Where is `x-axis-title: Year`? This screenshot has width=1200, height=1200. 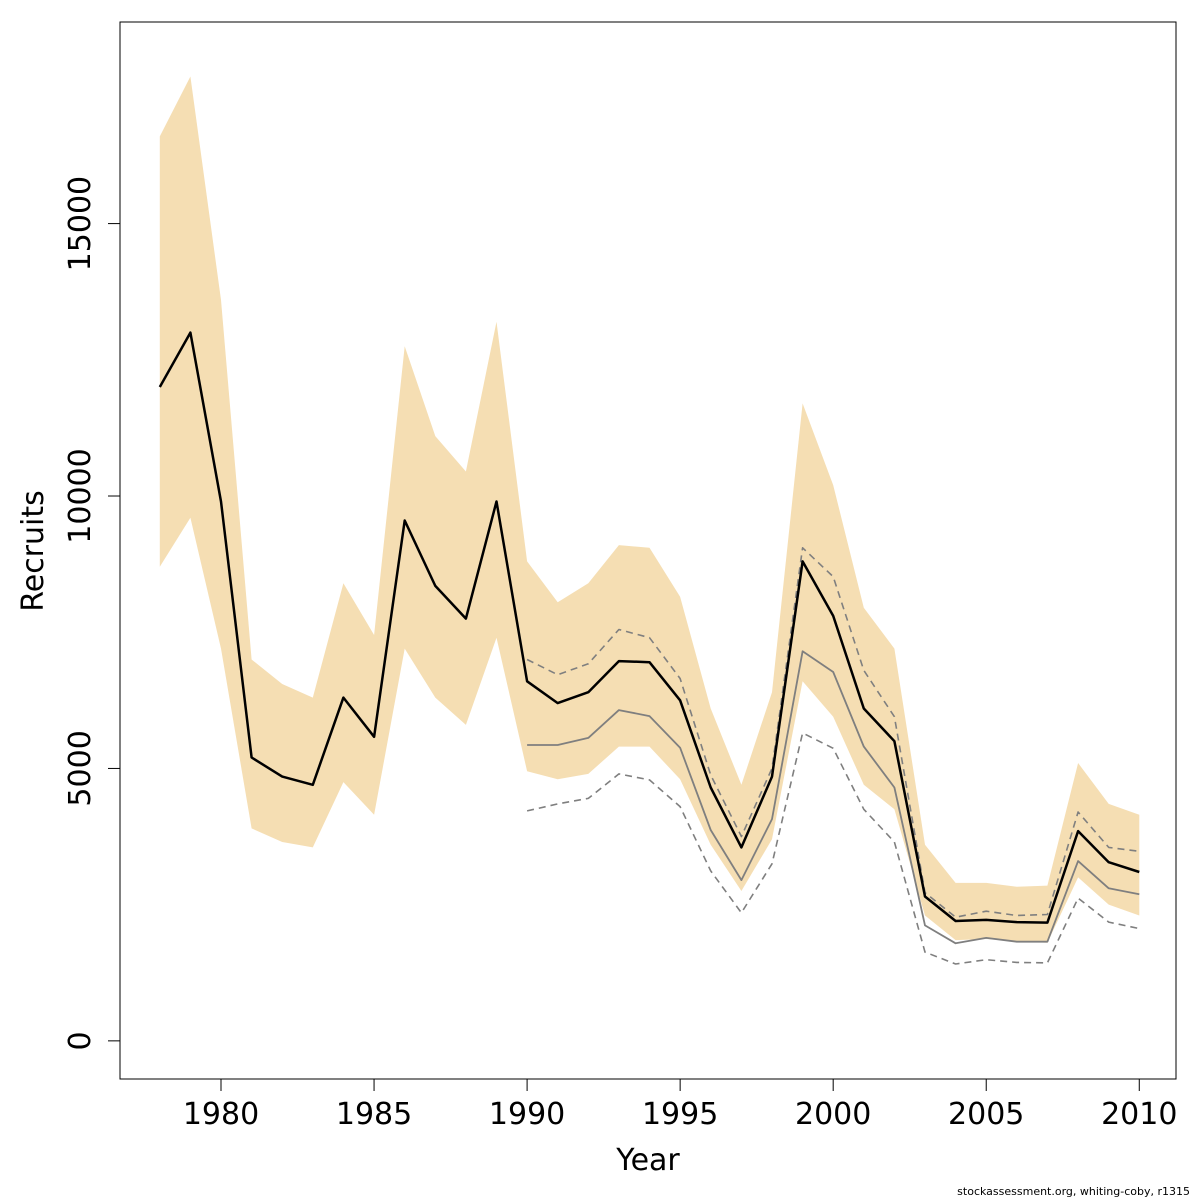
x-axis-title: Year is located at coordinates (647, 1160).